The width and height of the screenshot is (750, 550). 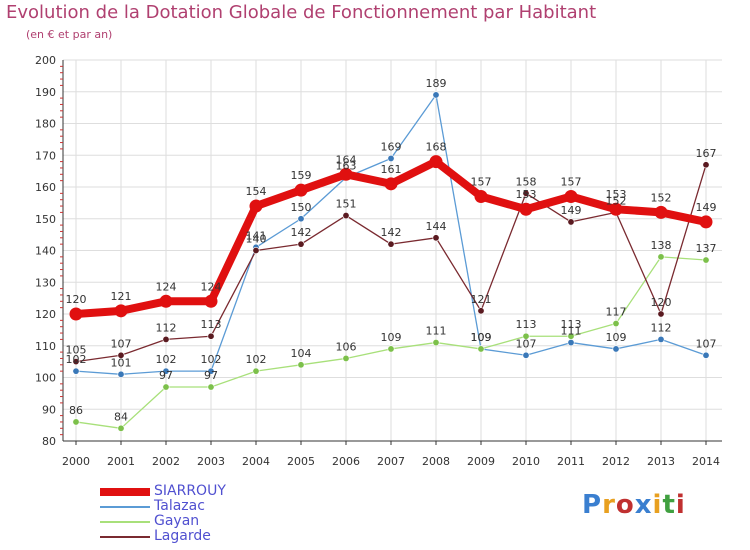 What do you see at coordinates (256, 235) in the screenshot?
I see `data-label-talazac-2004: 141` at bounding box center [256, 235].